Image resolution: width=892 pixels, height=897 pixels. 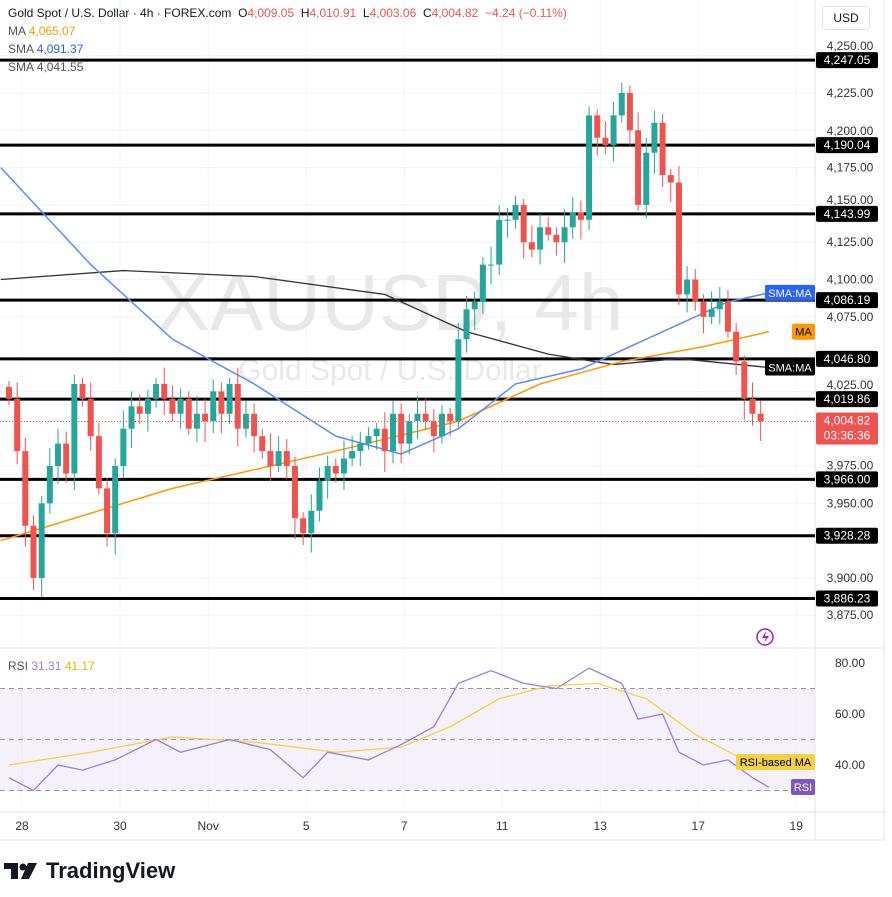 What do you see at coordinates (846, 18) in the screenshot?
I see `currency-button: USD` at bounding box center [846, 18].